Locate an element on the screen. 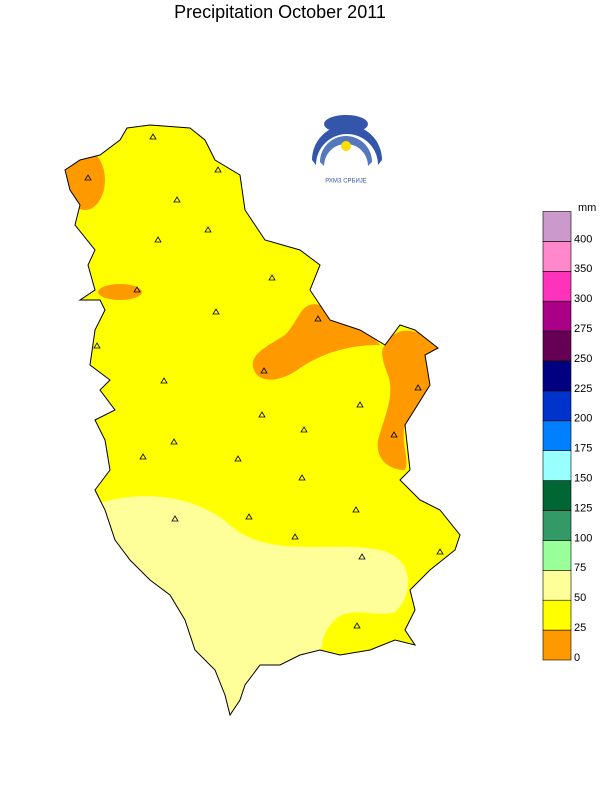 The height and width of the screenshot is (796, 600). legend-label: 300 is located at coordinates (583, 299).